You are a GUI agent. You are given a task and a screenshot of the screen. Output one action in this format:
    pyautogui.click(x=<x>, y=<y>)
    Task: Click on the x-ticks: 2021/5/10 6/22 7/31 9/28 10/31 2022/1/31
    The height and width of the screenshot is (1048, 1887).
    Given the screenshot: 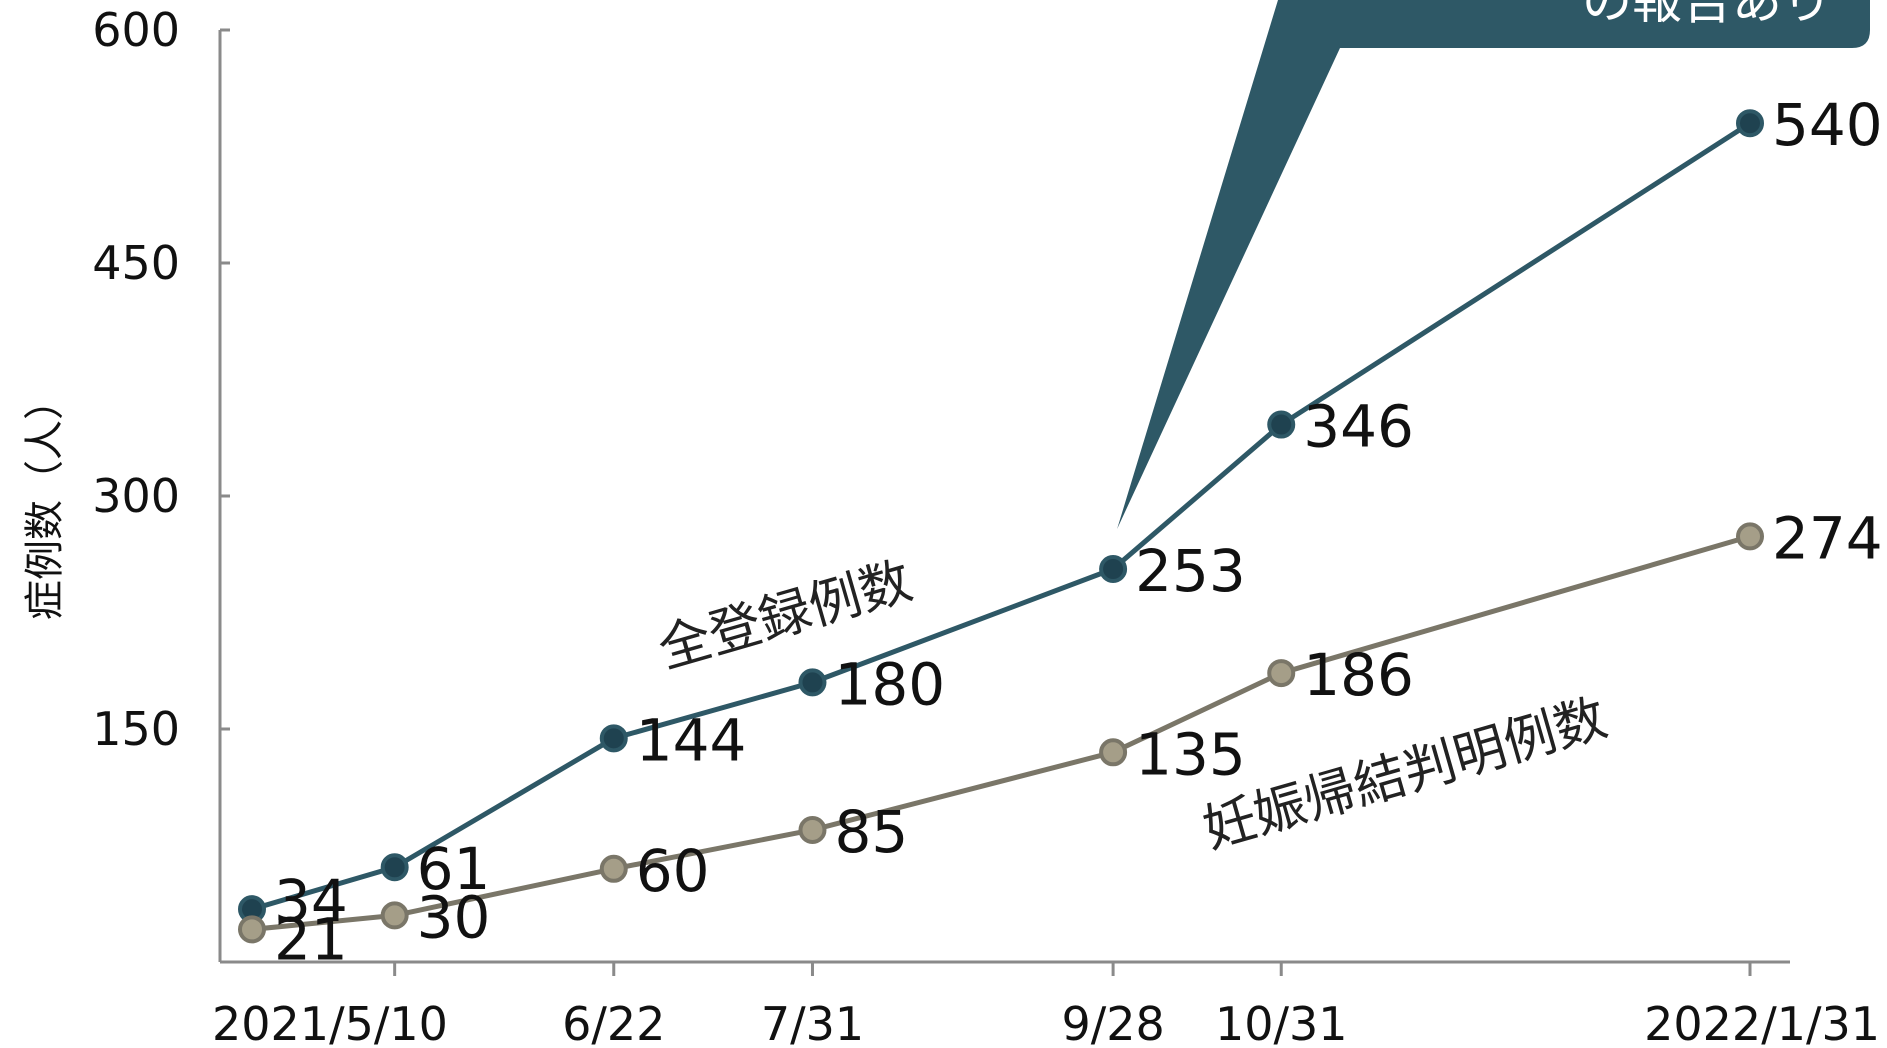 What is the action you would take?
    pyautogui.click(x=1046, y=1005)
    